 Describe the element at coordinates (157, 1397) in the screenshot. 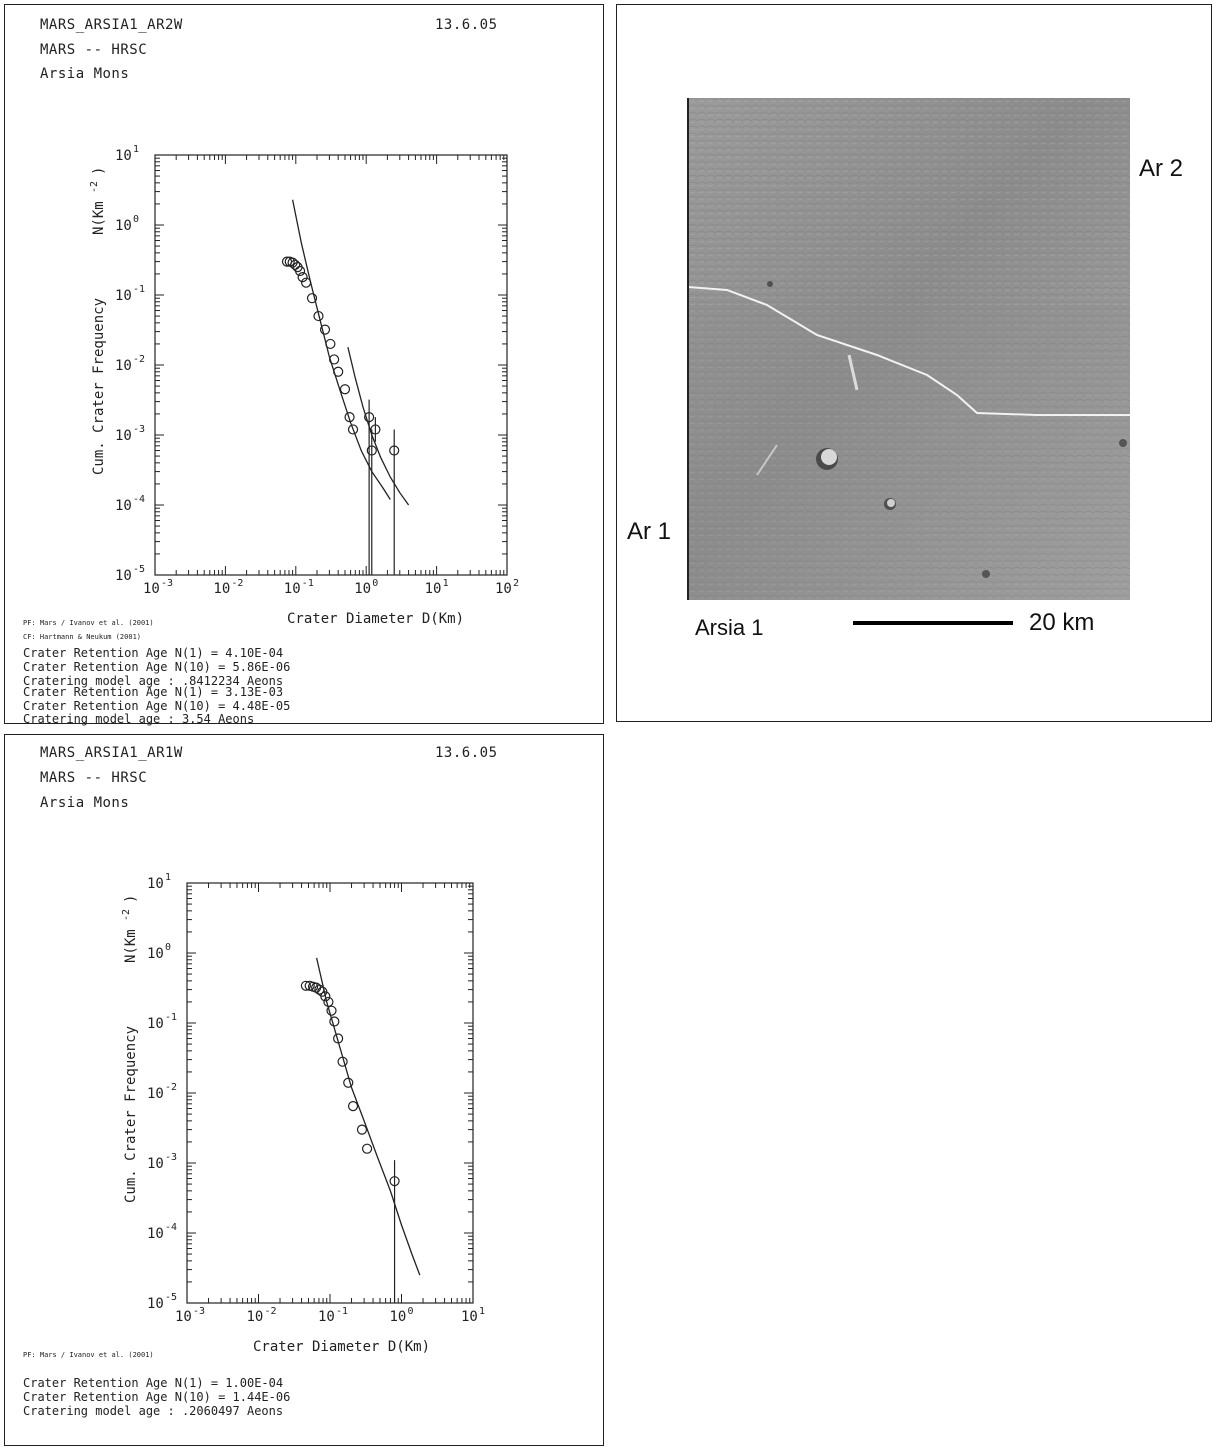

I see `result-line: Crater Retention Age N(10) = 1.44E-06` at that location.